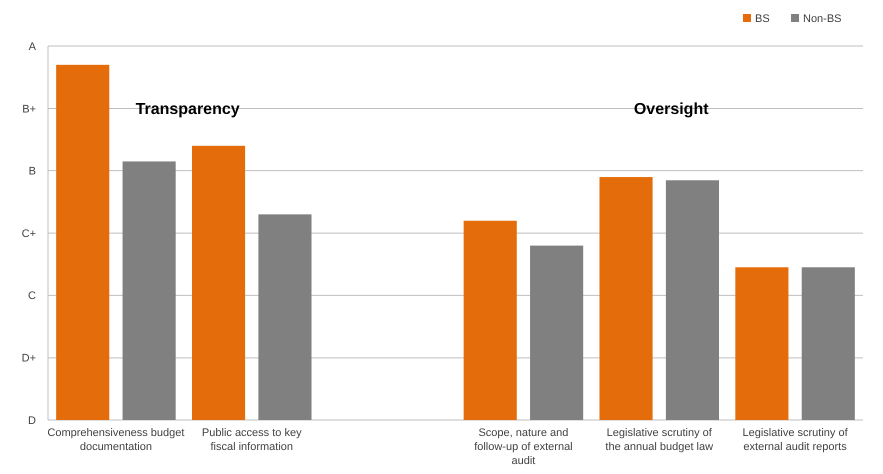 The width and height of the screenshot is (883, 474). What do you see at coordinates (32, 420) in the screenshot?
I see `ref-line-label: D` at bounding box center [32, 420].